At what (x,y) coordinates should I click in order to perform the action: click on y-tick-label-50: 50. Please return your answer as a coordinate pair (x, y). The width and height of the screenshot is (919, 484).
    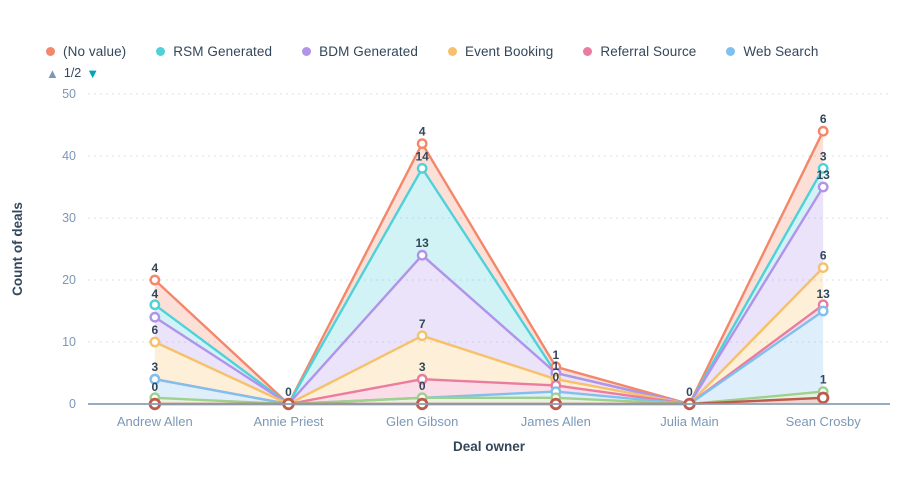
    Looking at the image, I should click on (69, 94).